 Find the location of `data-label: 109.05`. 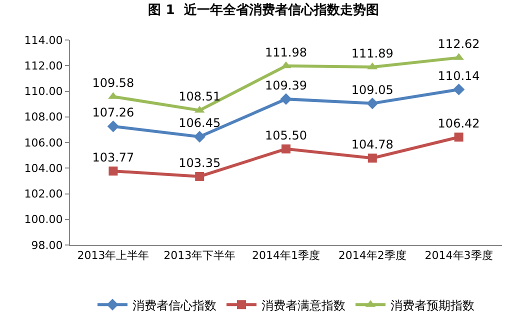

data-label: 109.05 is located at coordinates (372, 89).